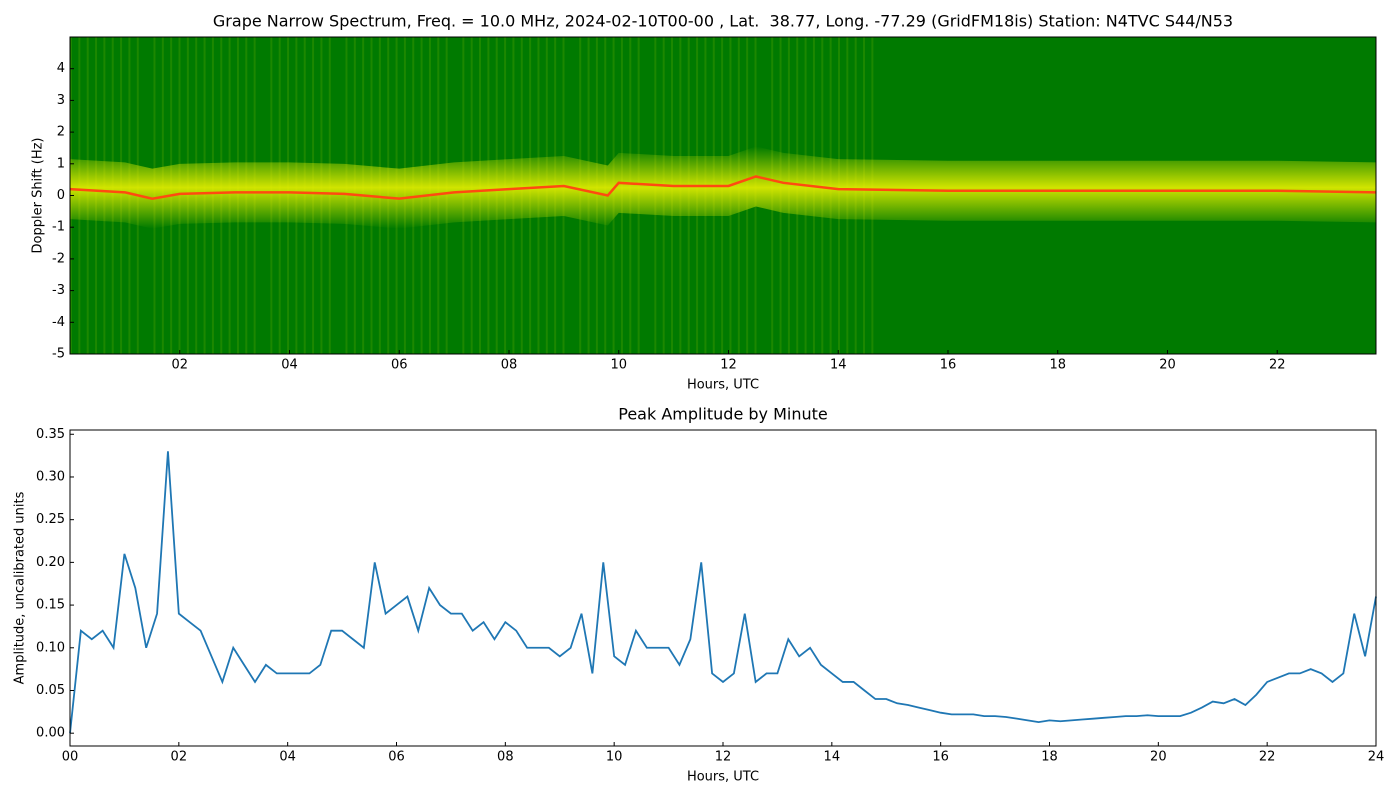 Image resolution: width=1400 pixels, height=800 pixels. Describe the element at coordinates (58, 258) in the screenshot. I see `y-tick-label: -2` at that location.